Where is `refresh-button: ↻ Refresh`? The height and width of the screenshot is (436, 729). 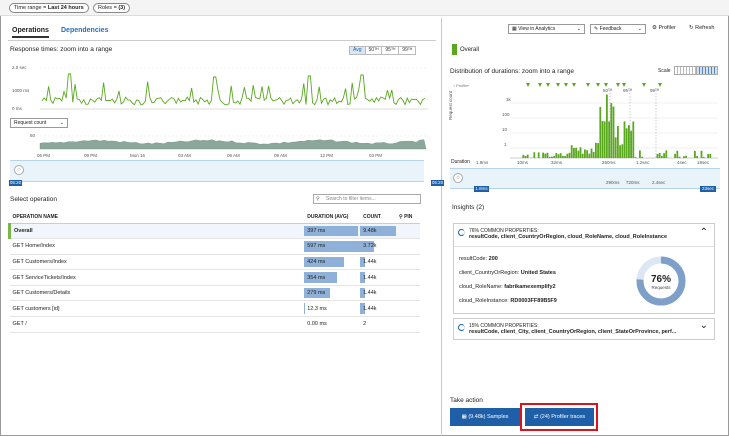
refresh-button: ↻ Refresh is located at coordinates (701, 28).